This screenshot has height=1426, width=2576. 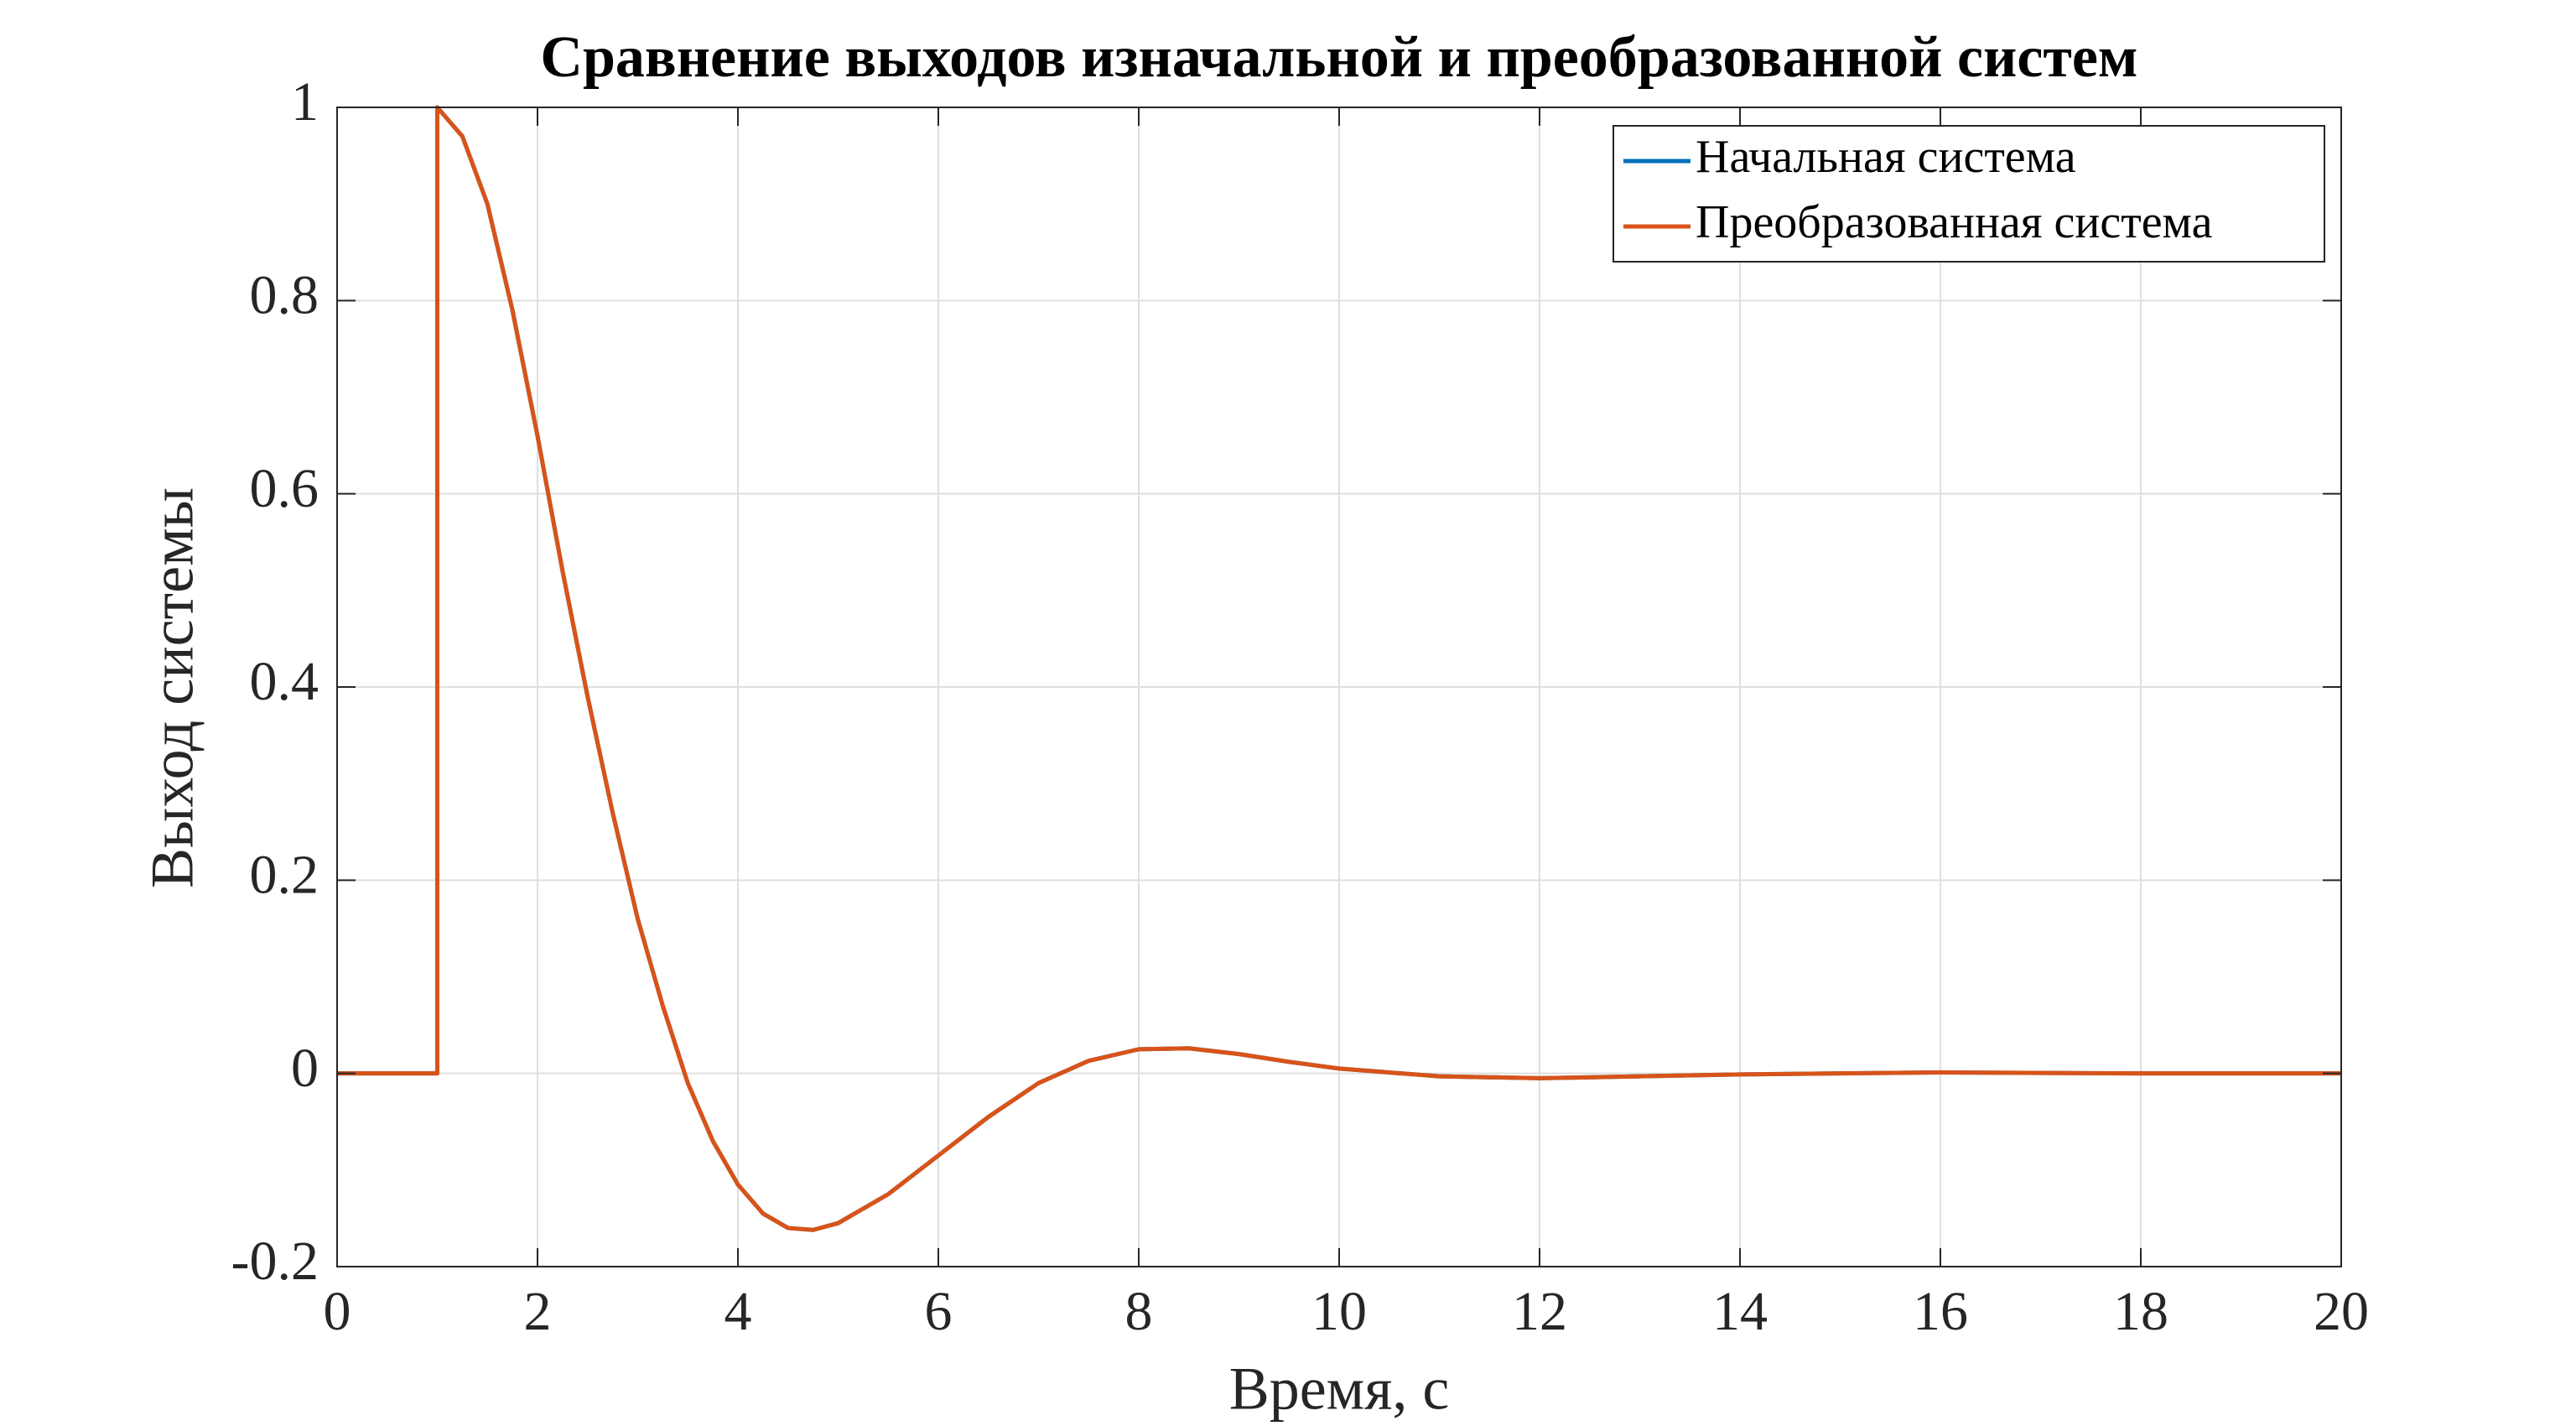 I want to click on x-tick-label: 10, so click(x=1339, y=1311).